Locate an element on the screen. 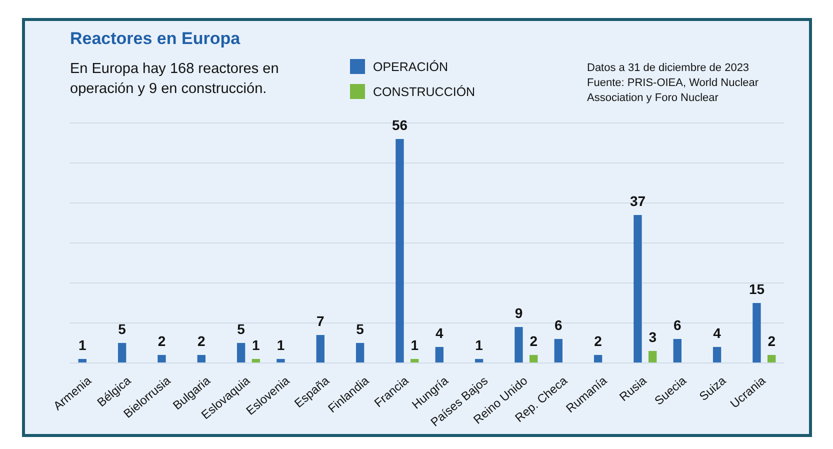  chart-subtitle: En Europa hay 168 reactores en operación y 9 en construcción. is located at coordinates (175, 79).